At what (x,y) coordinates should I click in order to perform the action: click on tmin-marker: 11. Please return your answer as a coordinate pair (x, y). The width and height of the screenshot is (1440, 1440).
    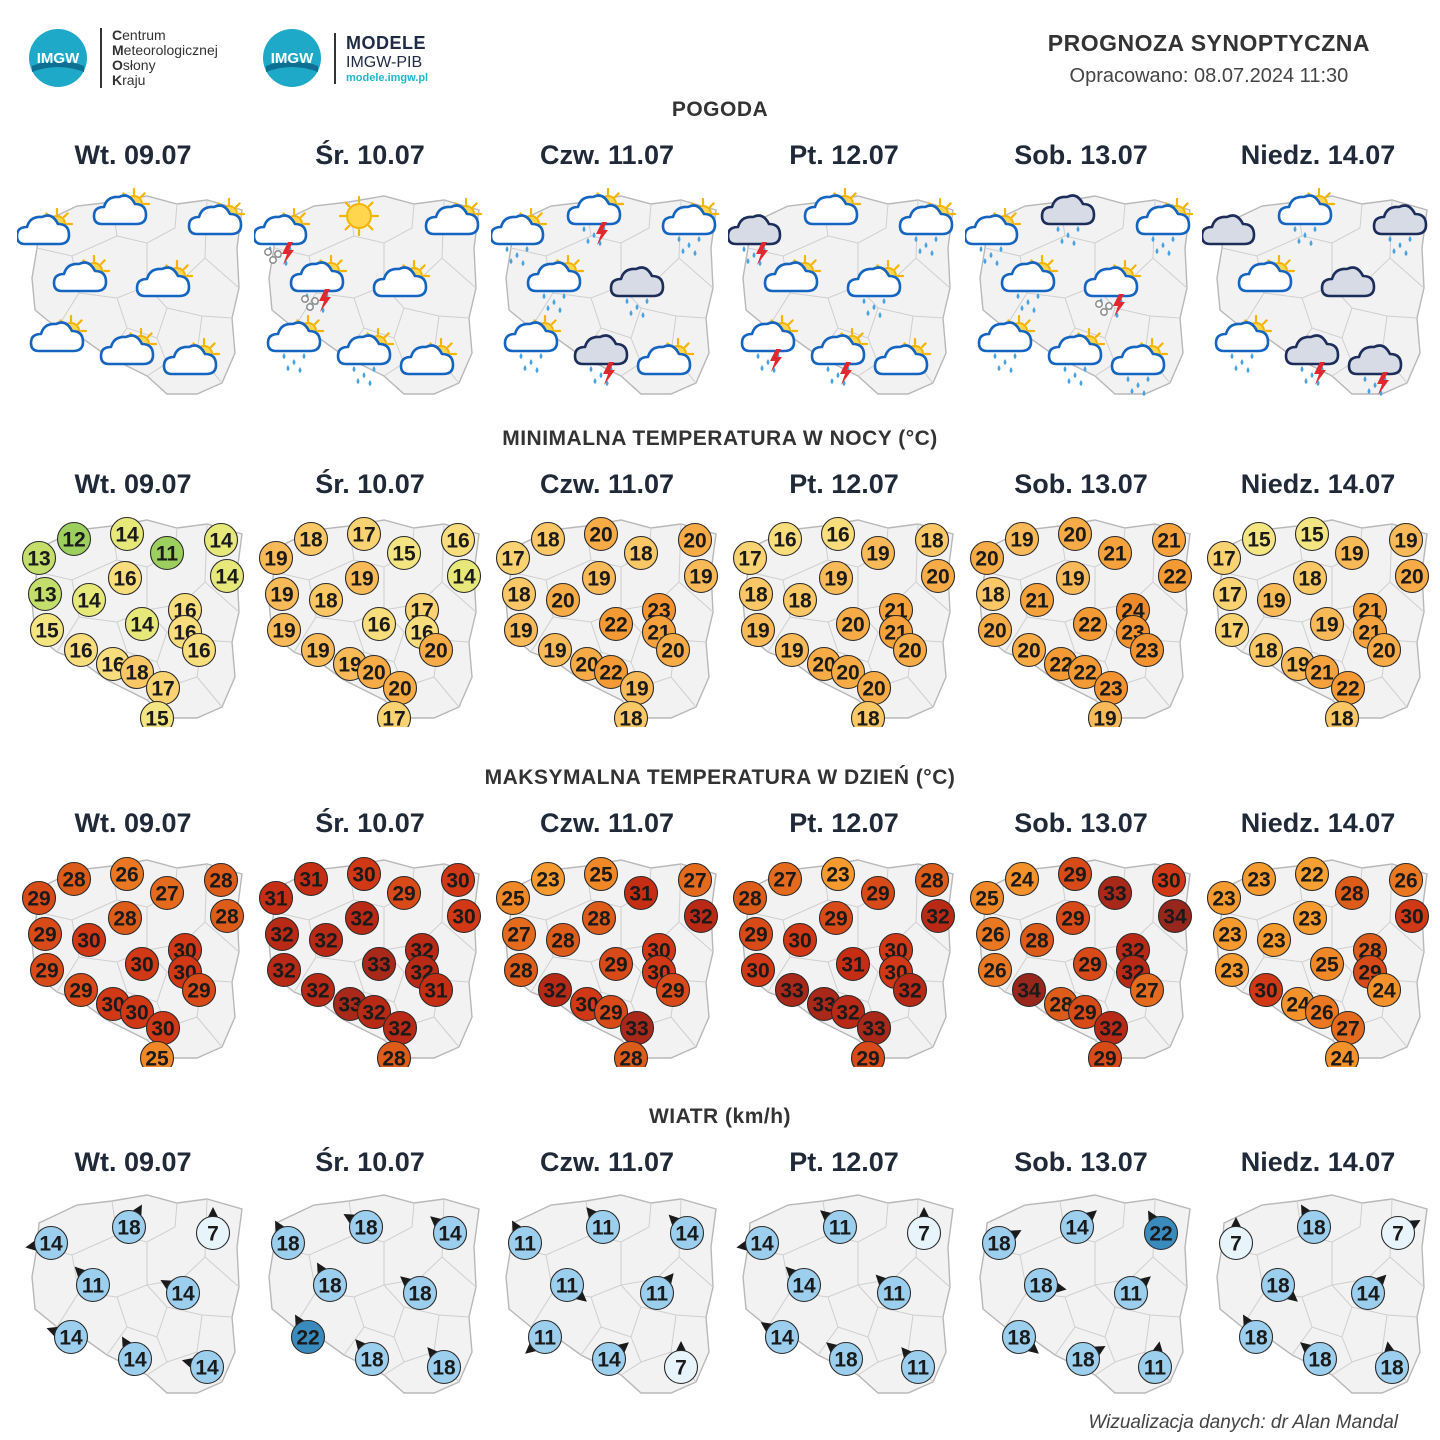
    Looking at the image, I should click on (167, 553).